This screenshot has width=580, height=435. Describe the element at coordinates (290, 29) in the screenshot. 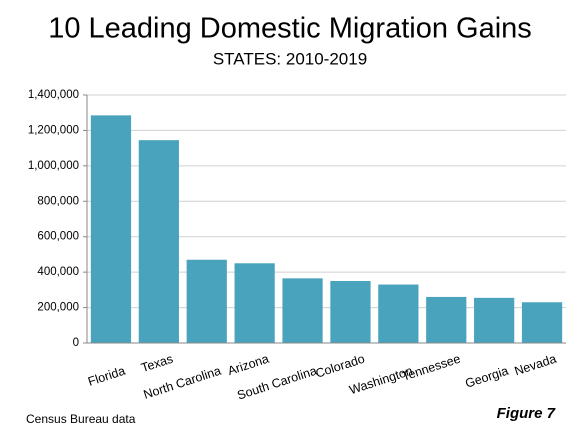

I see `chart-title: 10 Leading Domestic Migration Gains` at that location.